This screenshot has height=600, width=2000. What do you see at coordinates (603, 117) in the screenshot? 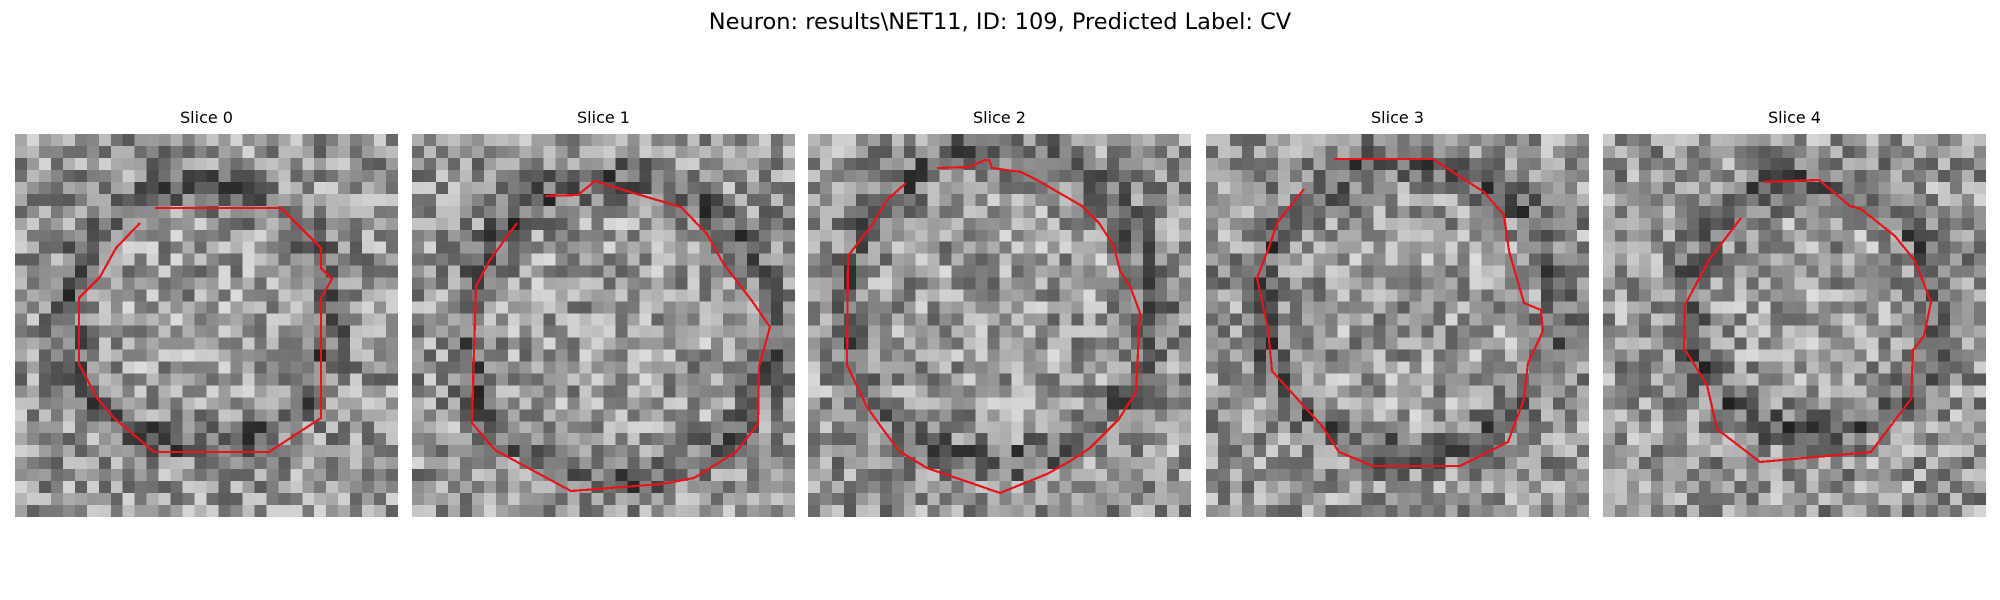
I see `slice-title-1: Slice 1` at bounding box center [603, 117].